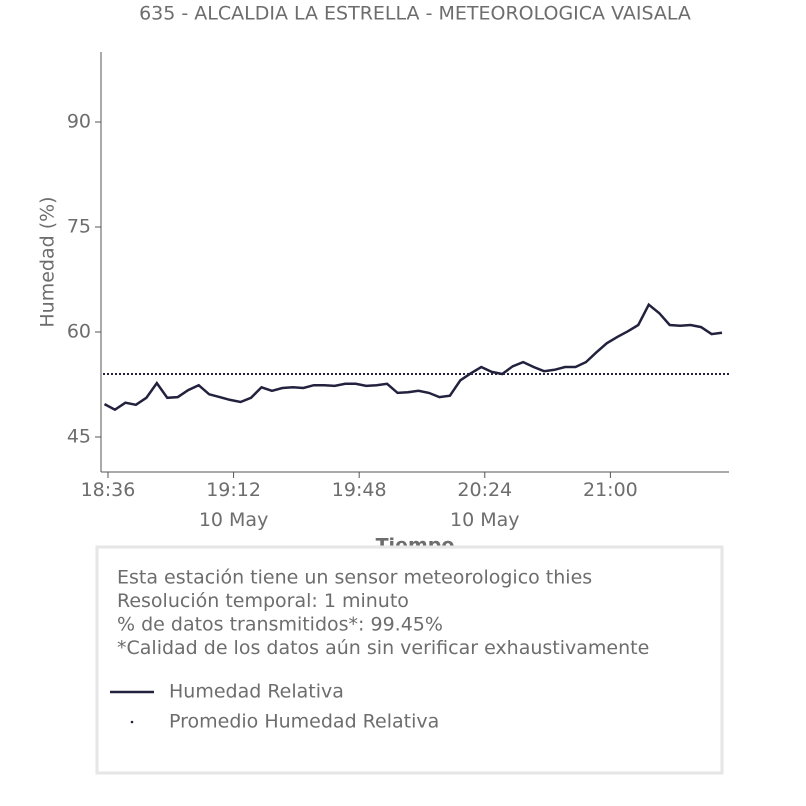  What do you see at coordinates (413, 357) in the screenshot?
I see `data-line` at bounding box center [413, 357].